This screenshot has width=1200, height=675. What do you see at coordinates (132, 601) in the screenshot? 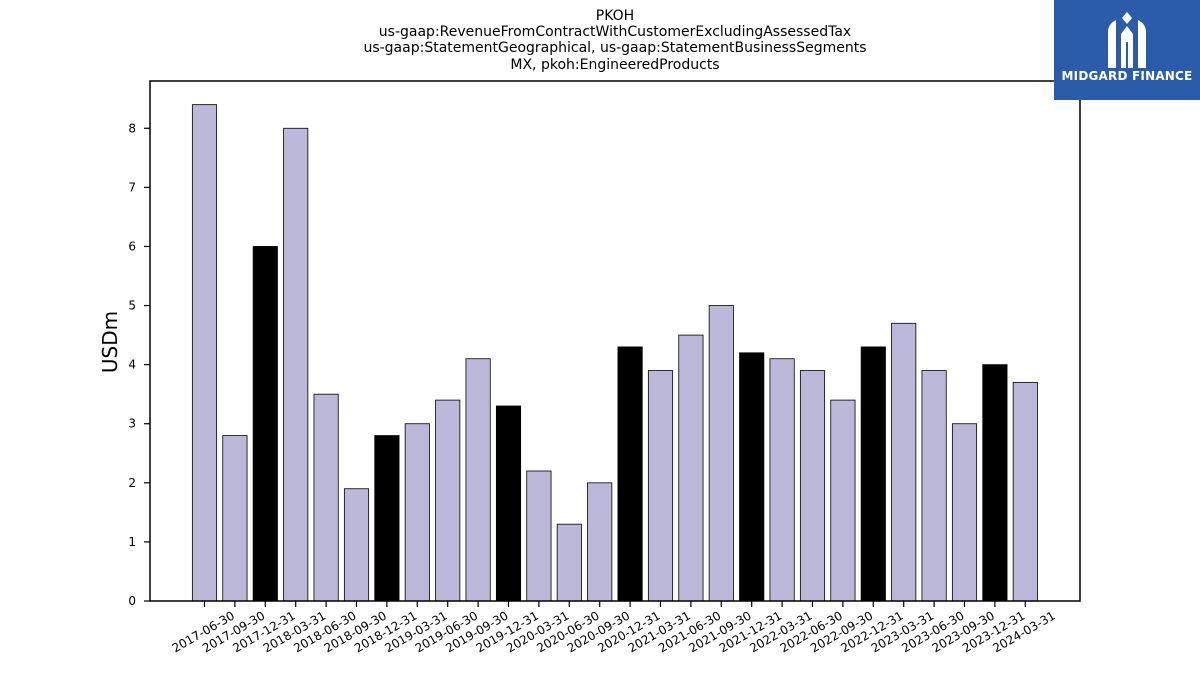
I see `y-tick-label: 0` at bounding box center [132, 601].